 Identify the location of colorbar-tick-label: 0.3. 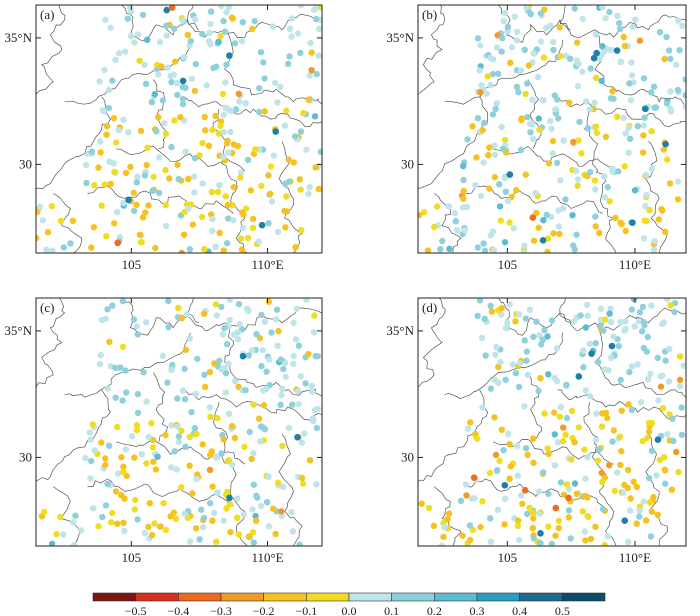
(477, 610).